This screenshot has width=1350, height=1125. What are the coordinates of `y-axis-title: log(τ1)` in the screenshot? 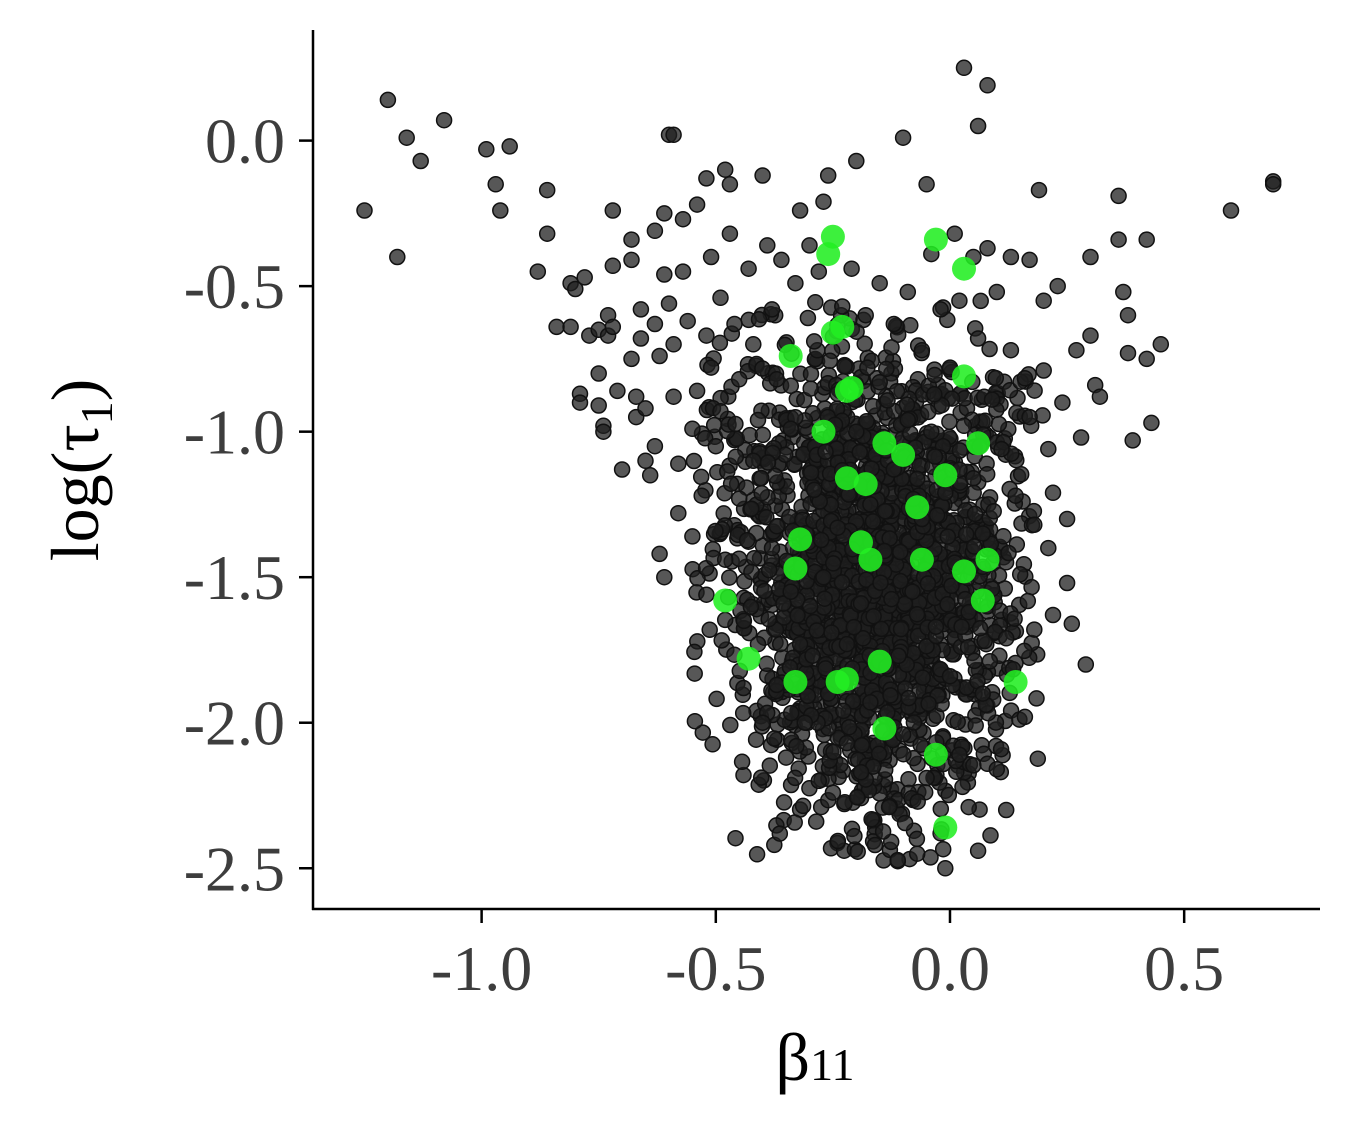 It's located at (79, 470).